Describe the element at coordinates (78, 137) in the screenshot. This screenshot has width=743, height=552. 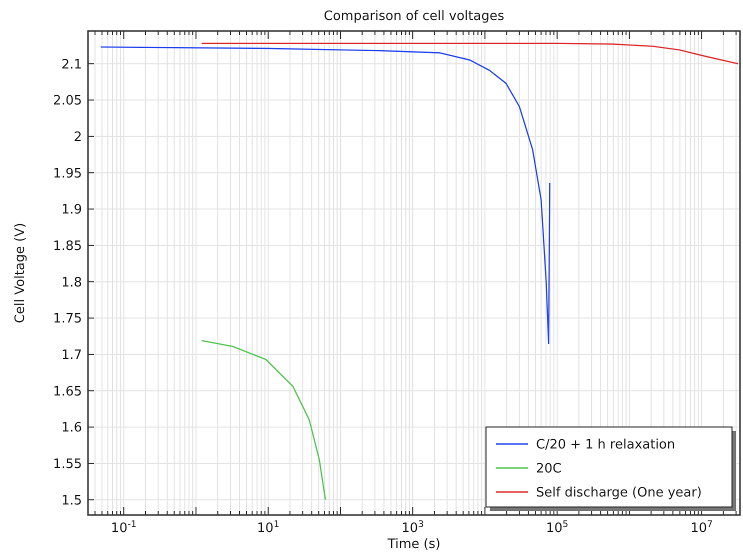
I see `y-tick-label: 2` at that location.